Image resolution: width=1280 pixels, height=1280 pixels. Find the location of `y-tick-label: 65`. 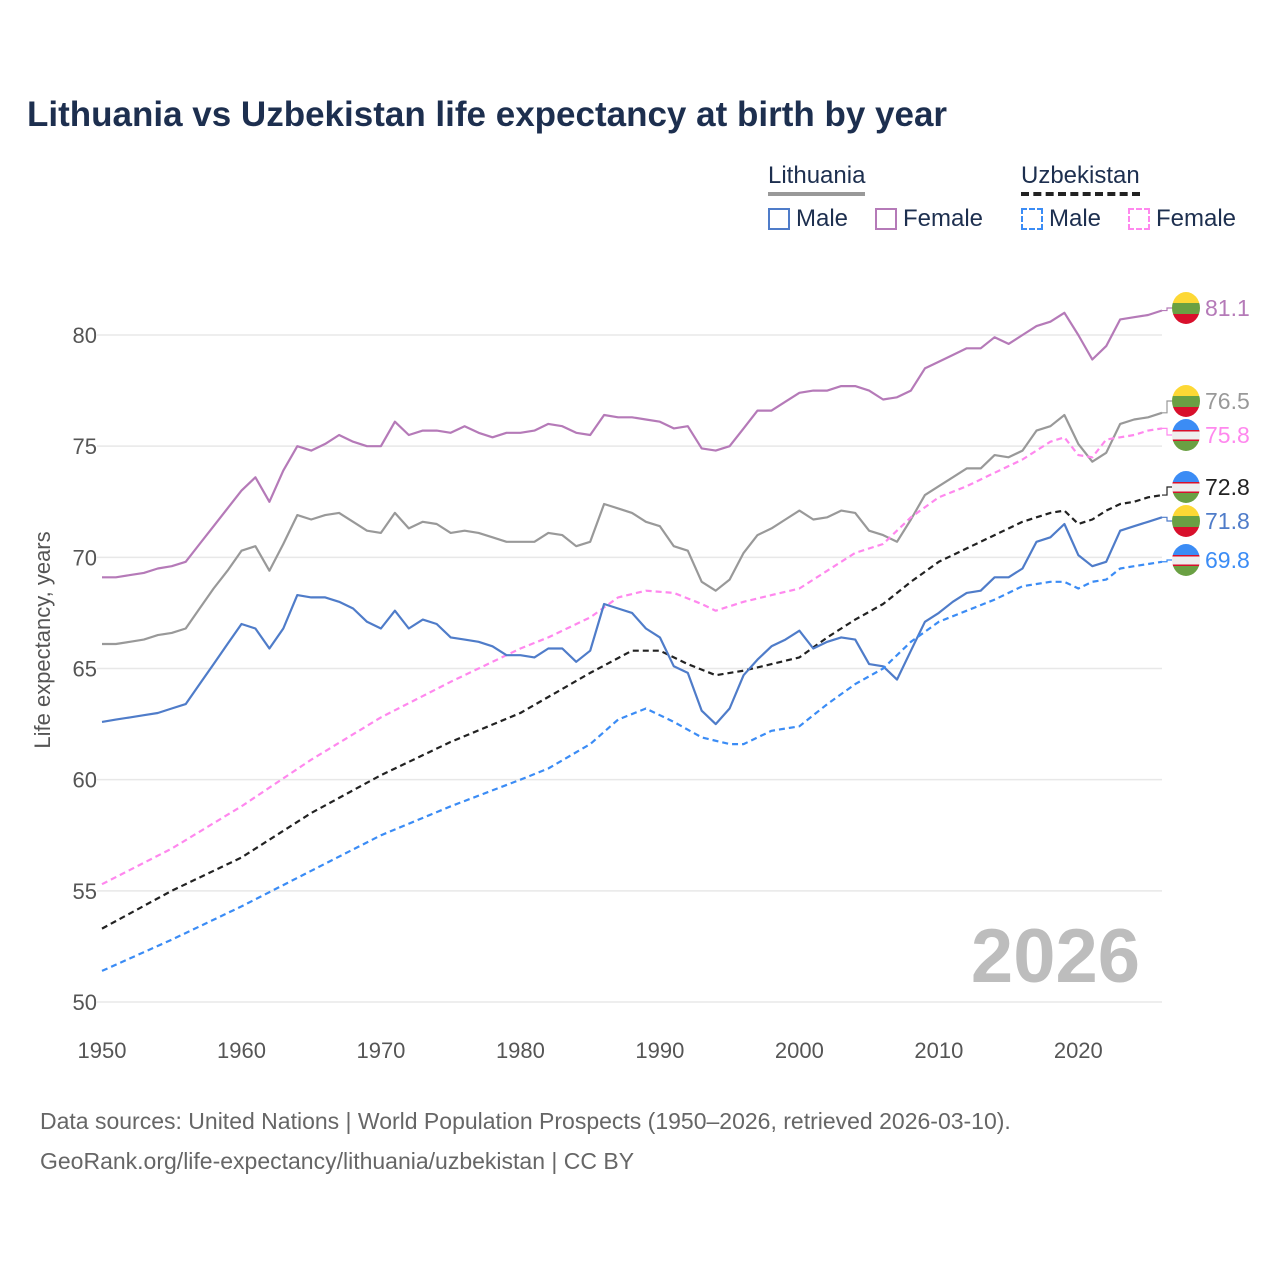

y-tick-label: 65 is located at coordinates (85, 669).